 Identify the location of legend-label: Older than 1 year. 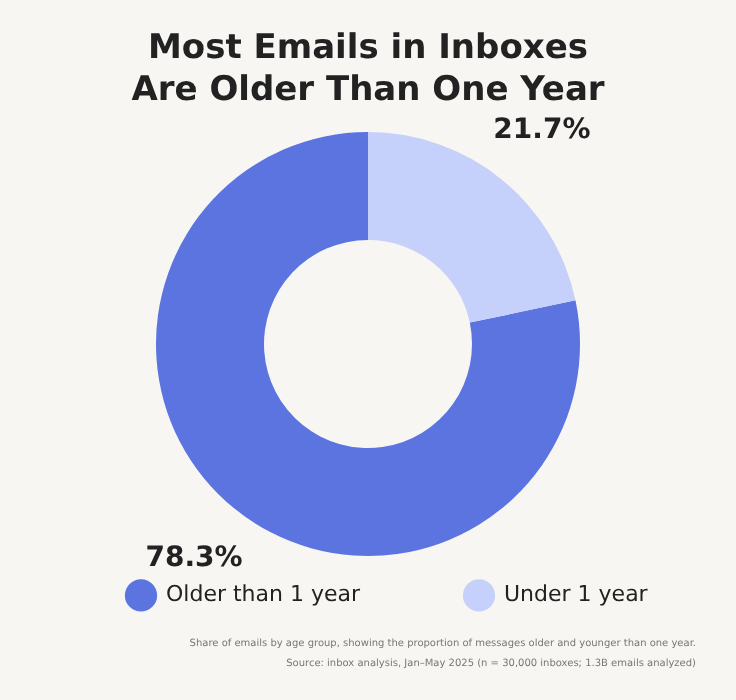
(263, 594).